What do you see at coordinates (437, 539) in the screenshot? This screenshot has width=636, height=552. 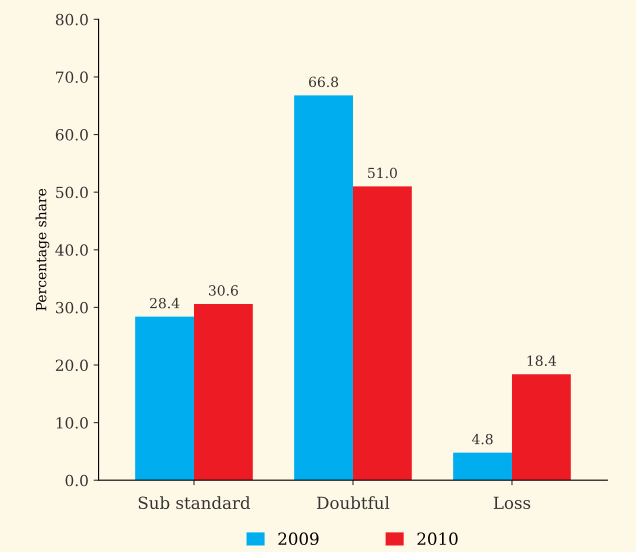 I see `legend-label: 2010` at bounding box center [437, 539].